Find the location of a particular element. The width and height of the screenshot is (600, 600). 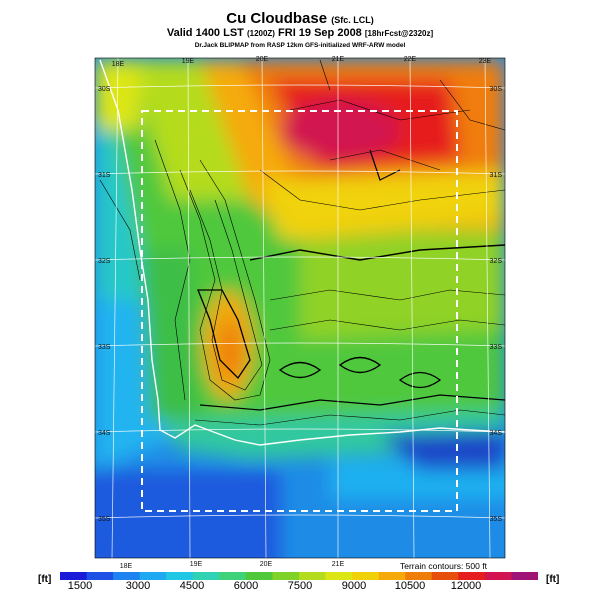

lat-labels-right: 30S 31S 32S 33S 34S 35S is located at coordinates (496, 304).